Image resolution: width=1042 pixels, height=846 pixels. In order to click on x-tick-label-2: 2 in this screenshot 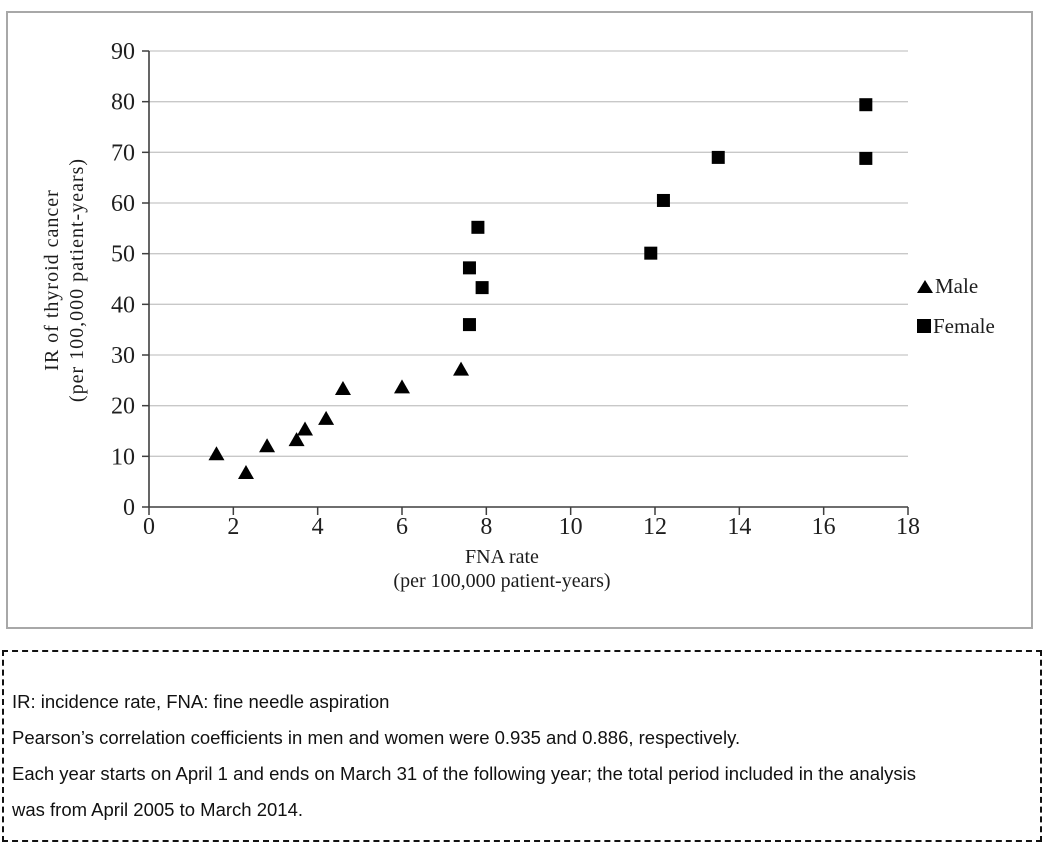, I will do `click(233, 527)`.